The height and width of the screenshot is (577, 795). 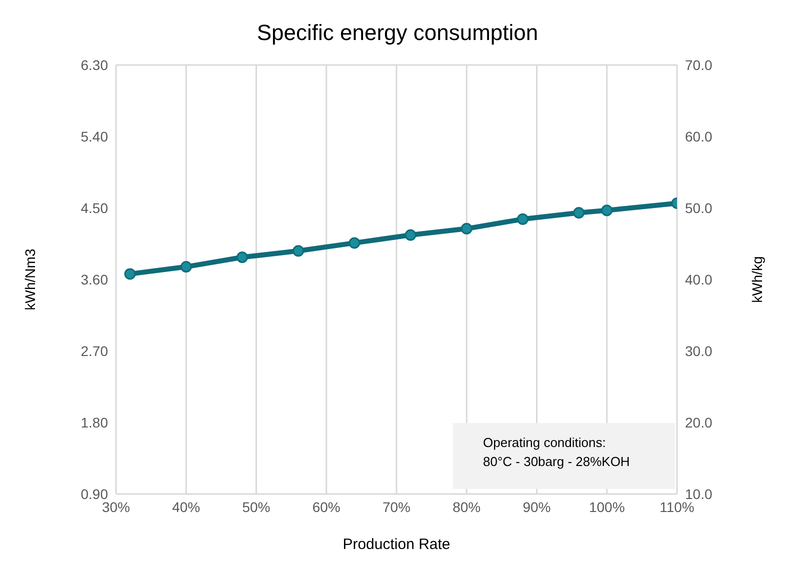 What do you see at coordinates (186, 506) in the screenshot?
I see `x-tick-label: 40%` at bounding box center [186, 506].